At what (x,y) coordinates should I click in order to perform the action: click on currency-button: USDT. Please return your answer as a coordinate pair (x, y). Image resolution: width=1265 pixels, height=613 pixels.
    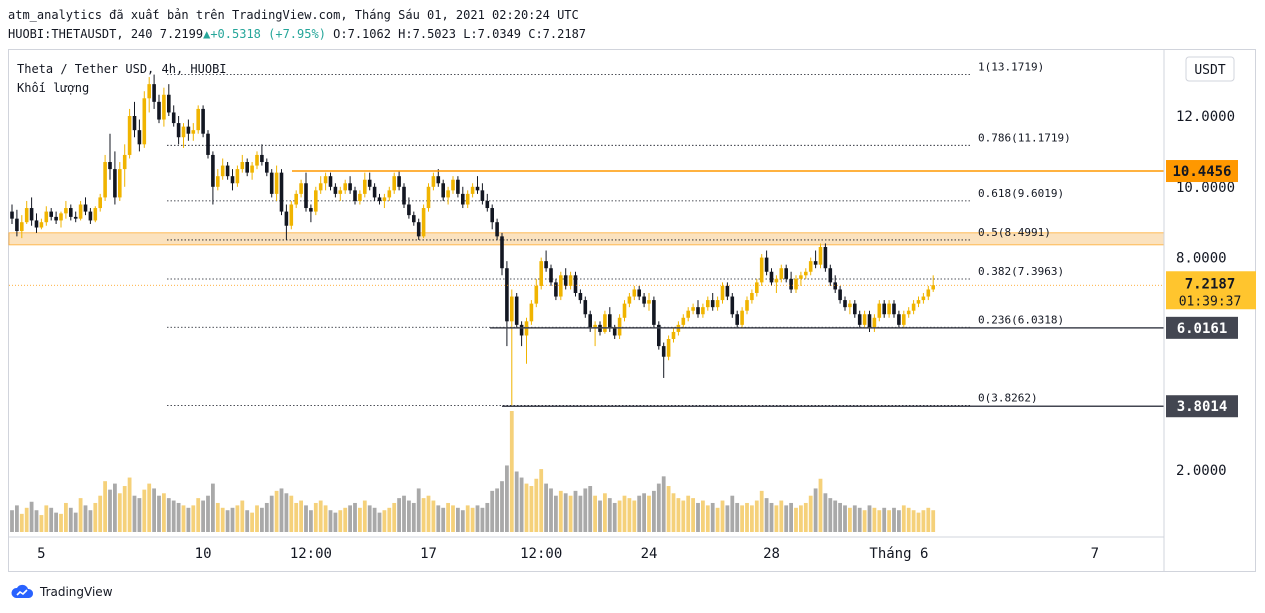
    Looking at the image, I should click on (1210, 69).